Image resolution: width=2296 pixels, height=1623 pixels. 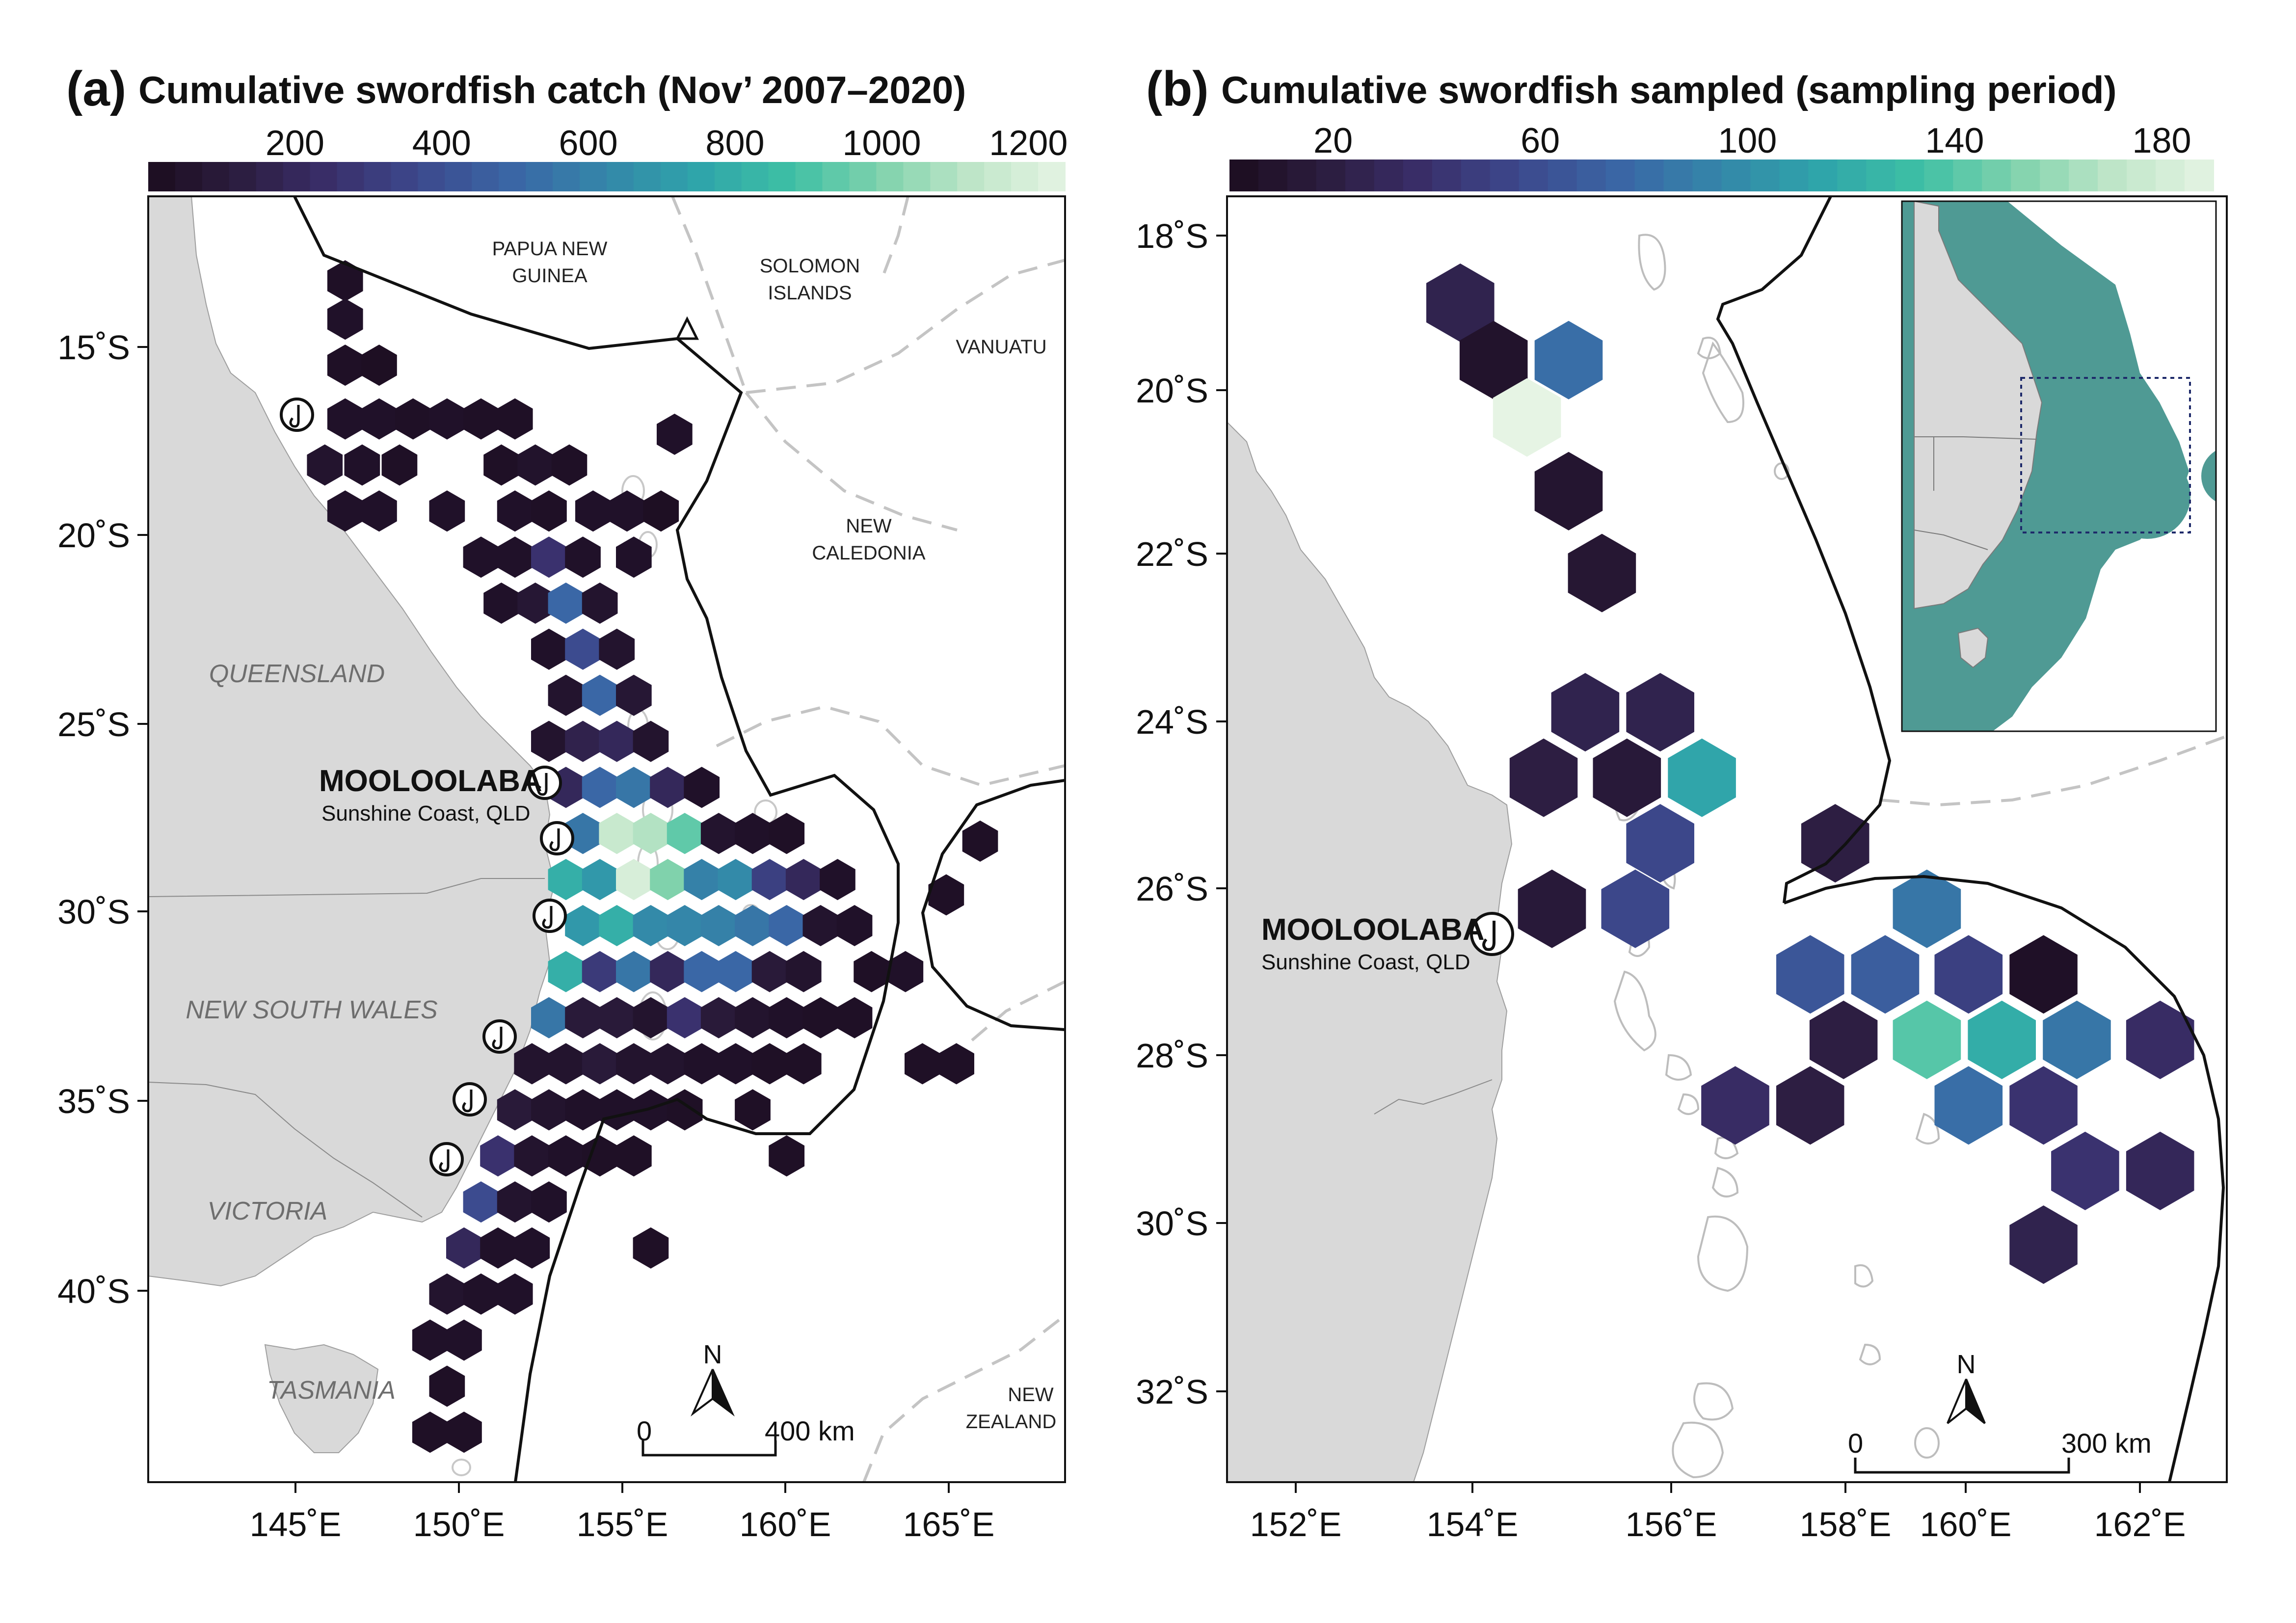 I want to click on lat-tick-b: 22˚S, so click(x=1172, y=554).